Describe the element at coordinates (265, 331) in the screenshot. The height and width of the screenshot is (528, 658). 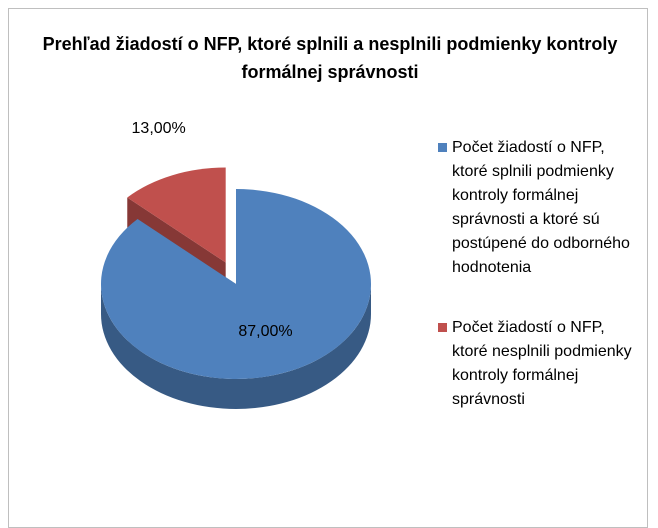
I see `data-label: 87,00%` at that location.